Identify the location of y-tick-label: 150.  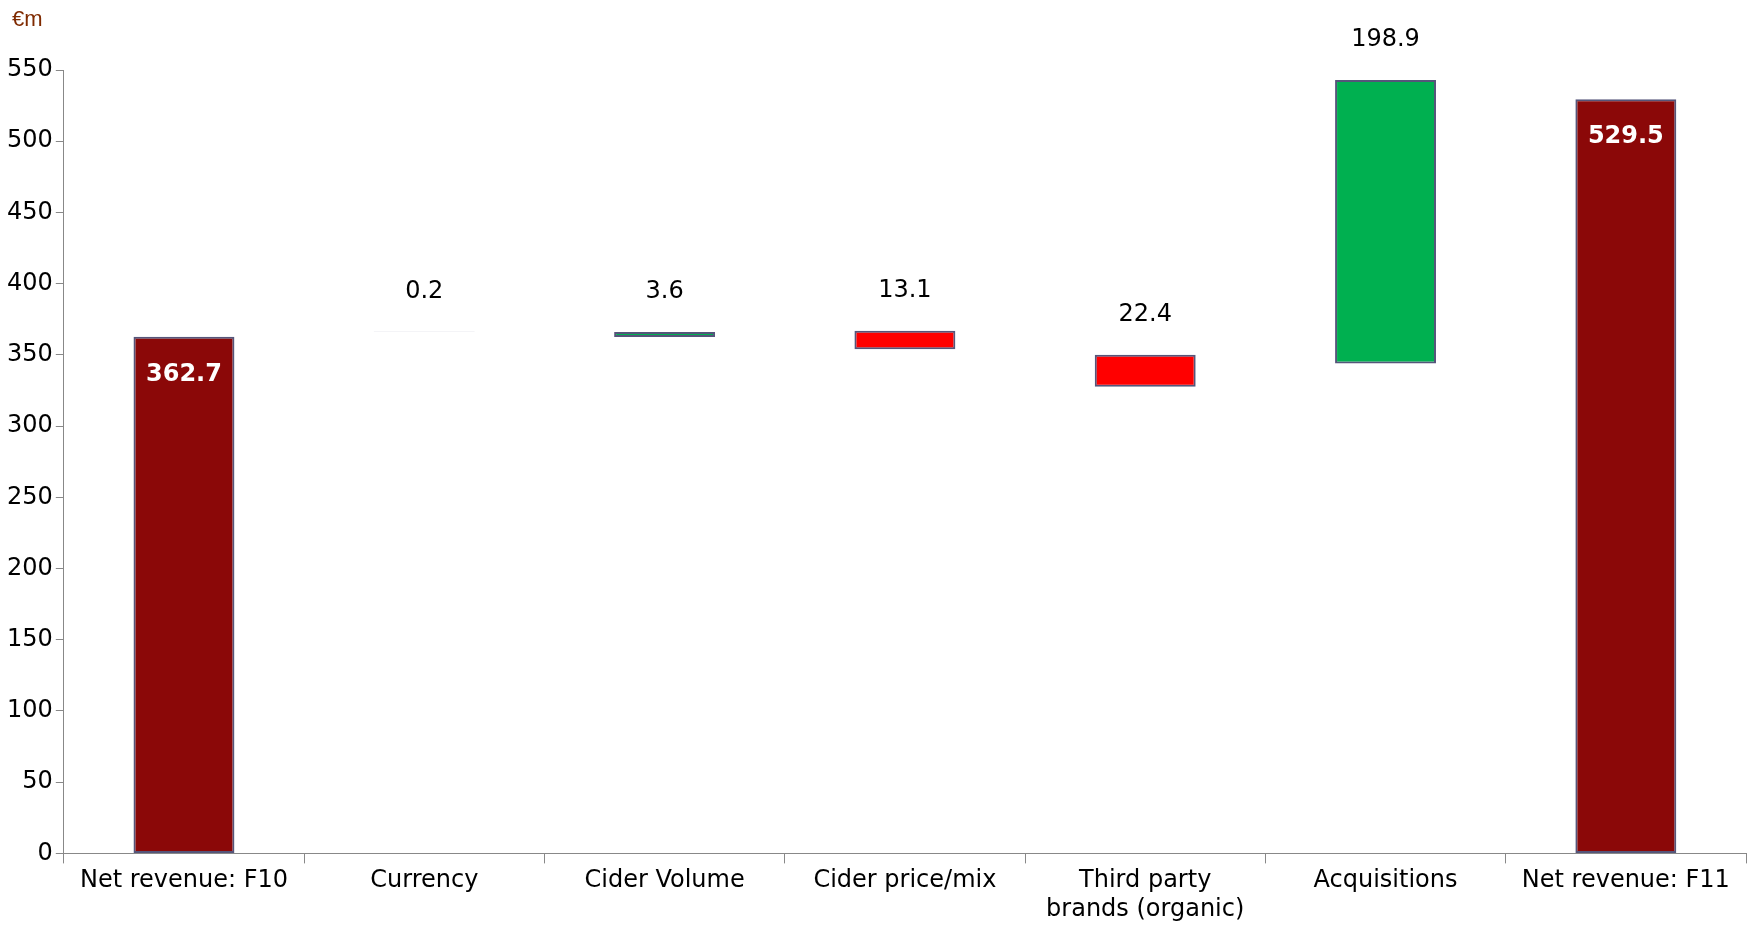
(30, 637).